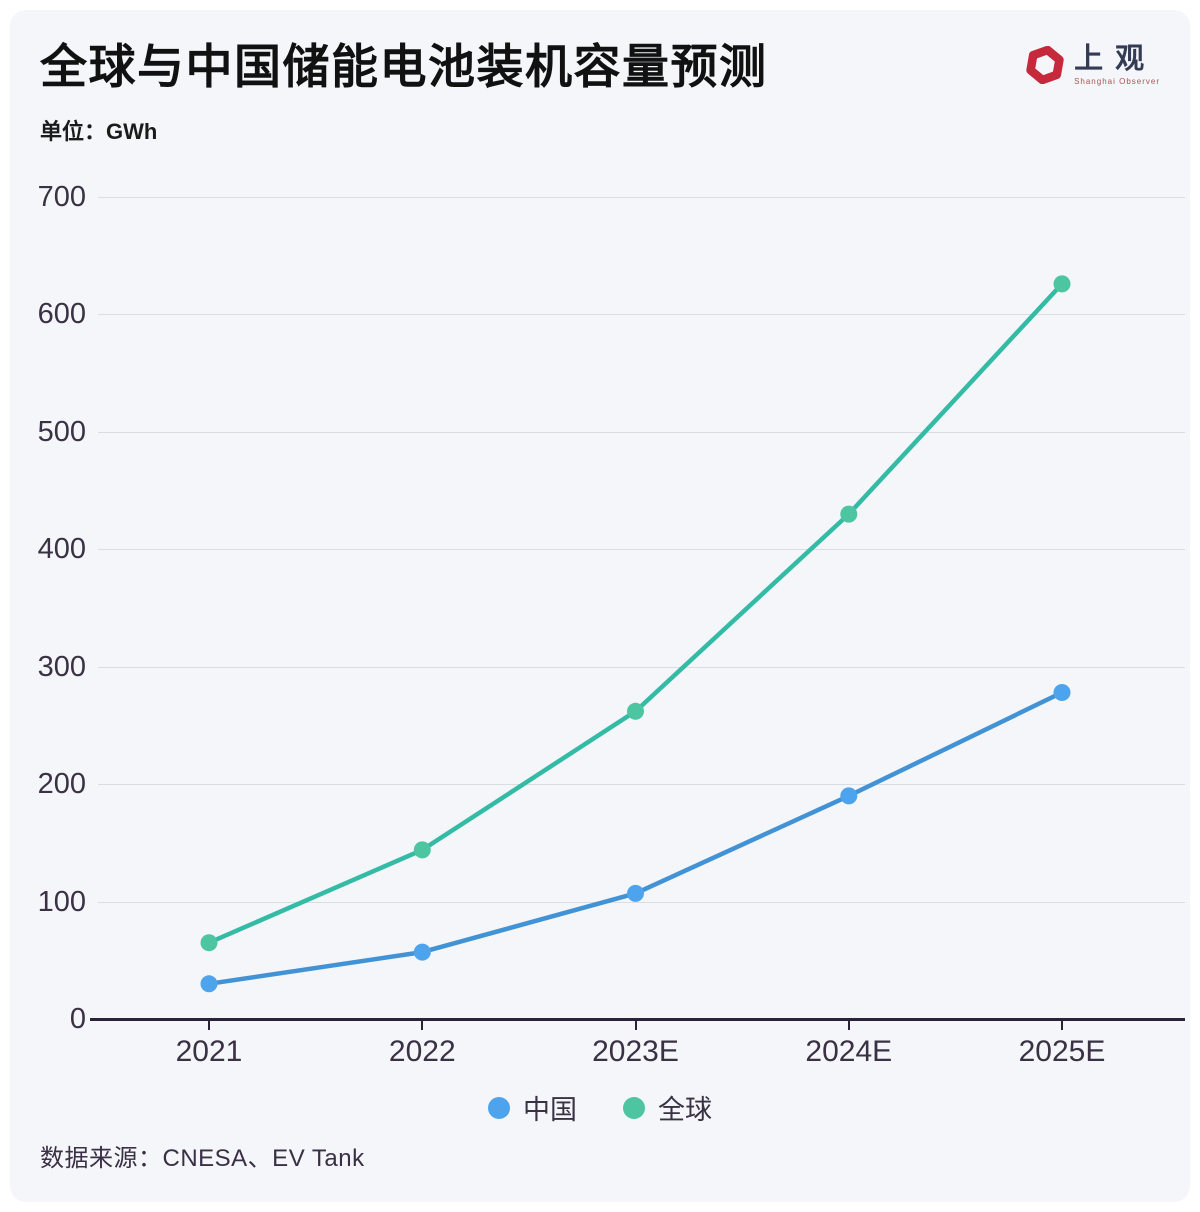  Describe the element at coordinates (61, 431) in the screenshot. I see `y-axis-tick-label: 500` at that location.